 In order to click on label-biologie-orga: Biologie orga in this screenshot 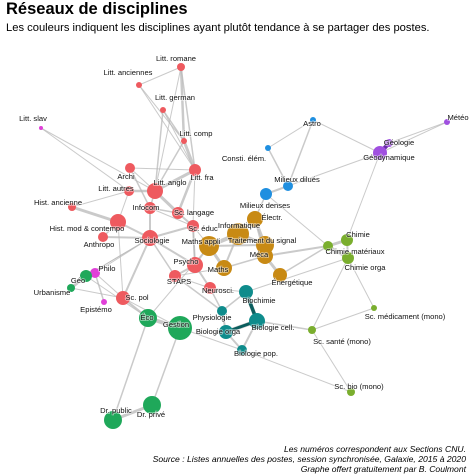, I will do `click(218, 331)`.